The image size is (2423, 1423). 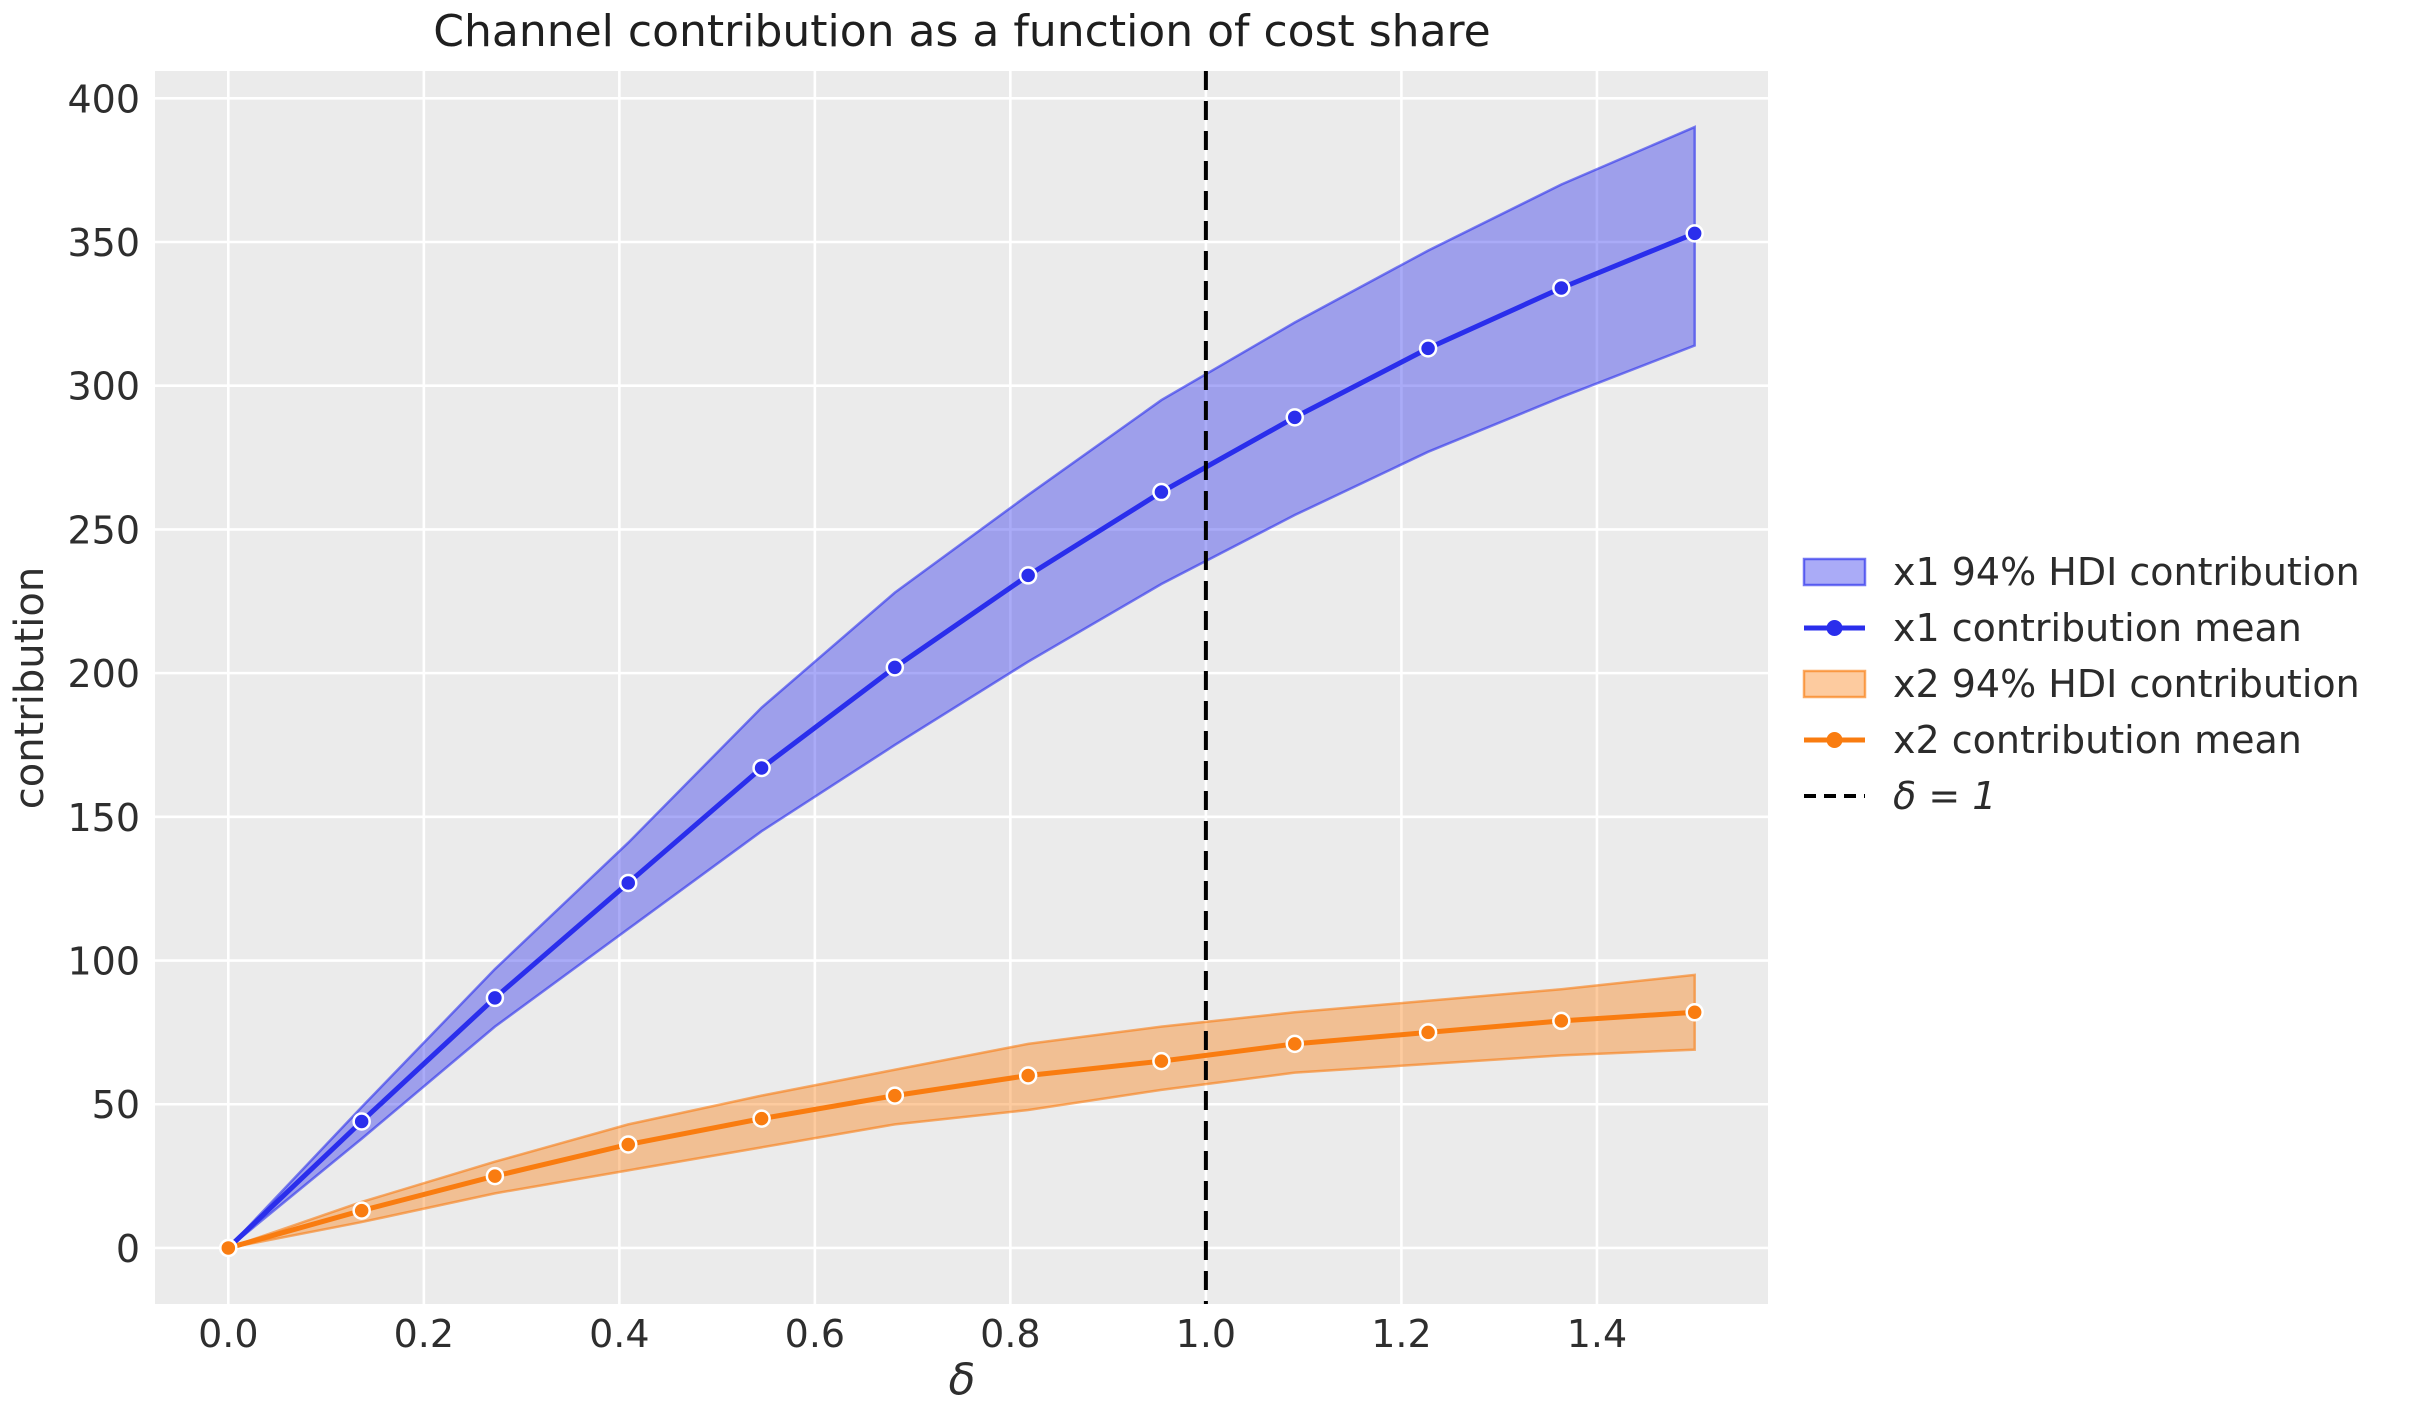 What do you see at coordinates (815, 1334) in the screenshot?
I see `svg-text: 0.6` at bounding box center [815, 1334].